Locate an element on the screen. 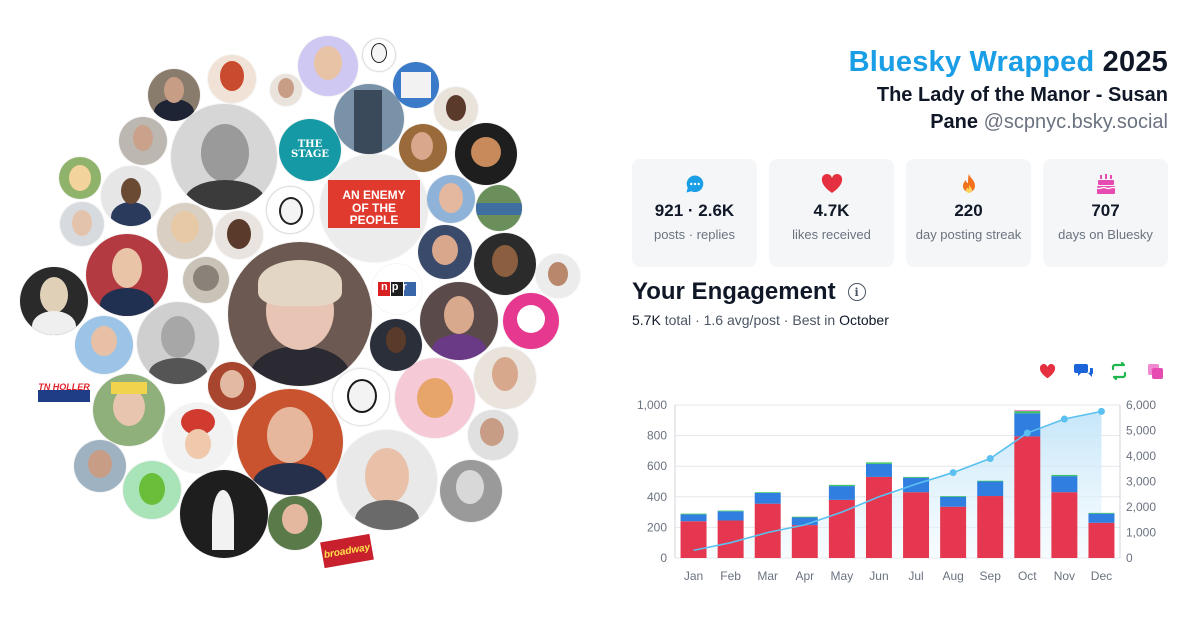 This screenshot has width=1200, height=630. y-left-tick-label: 0 is located at coordinates (663, 558).